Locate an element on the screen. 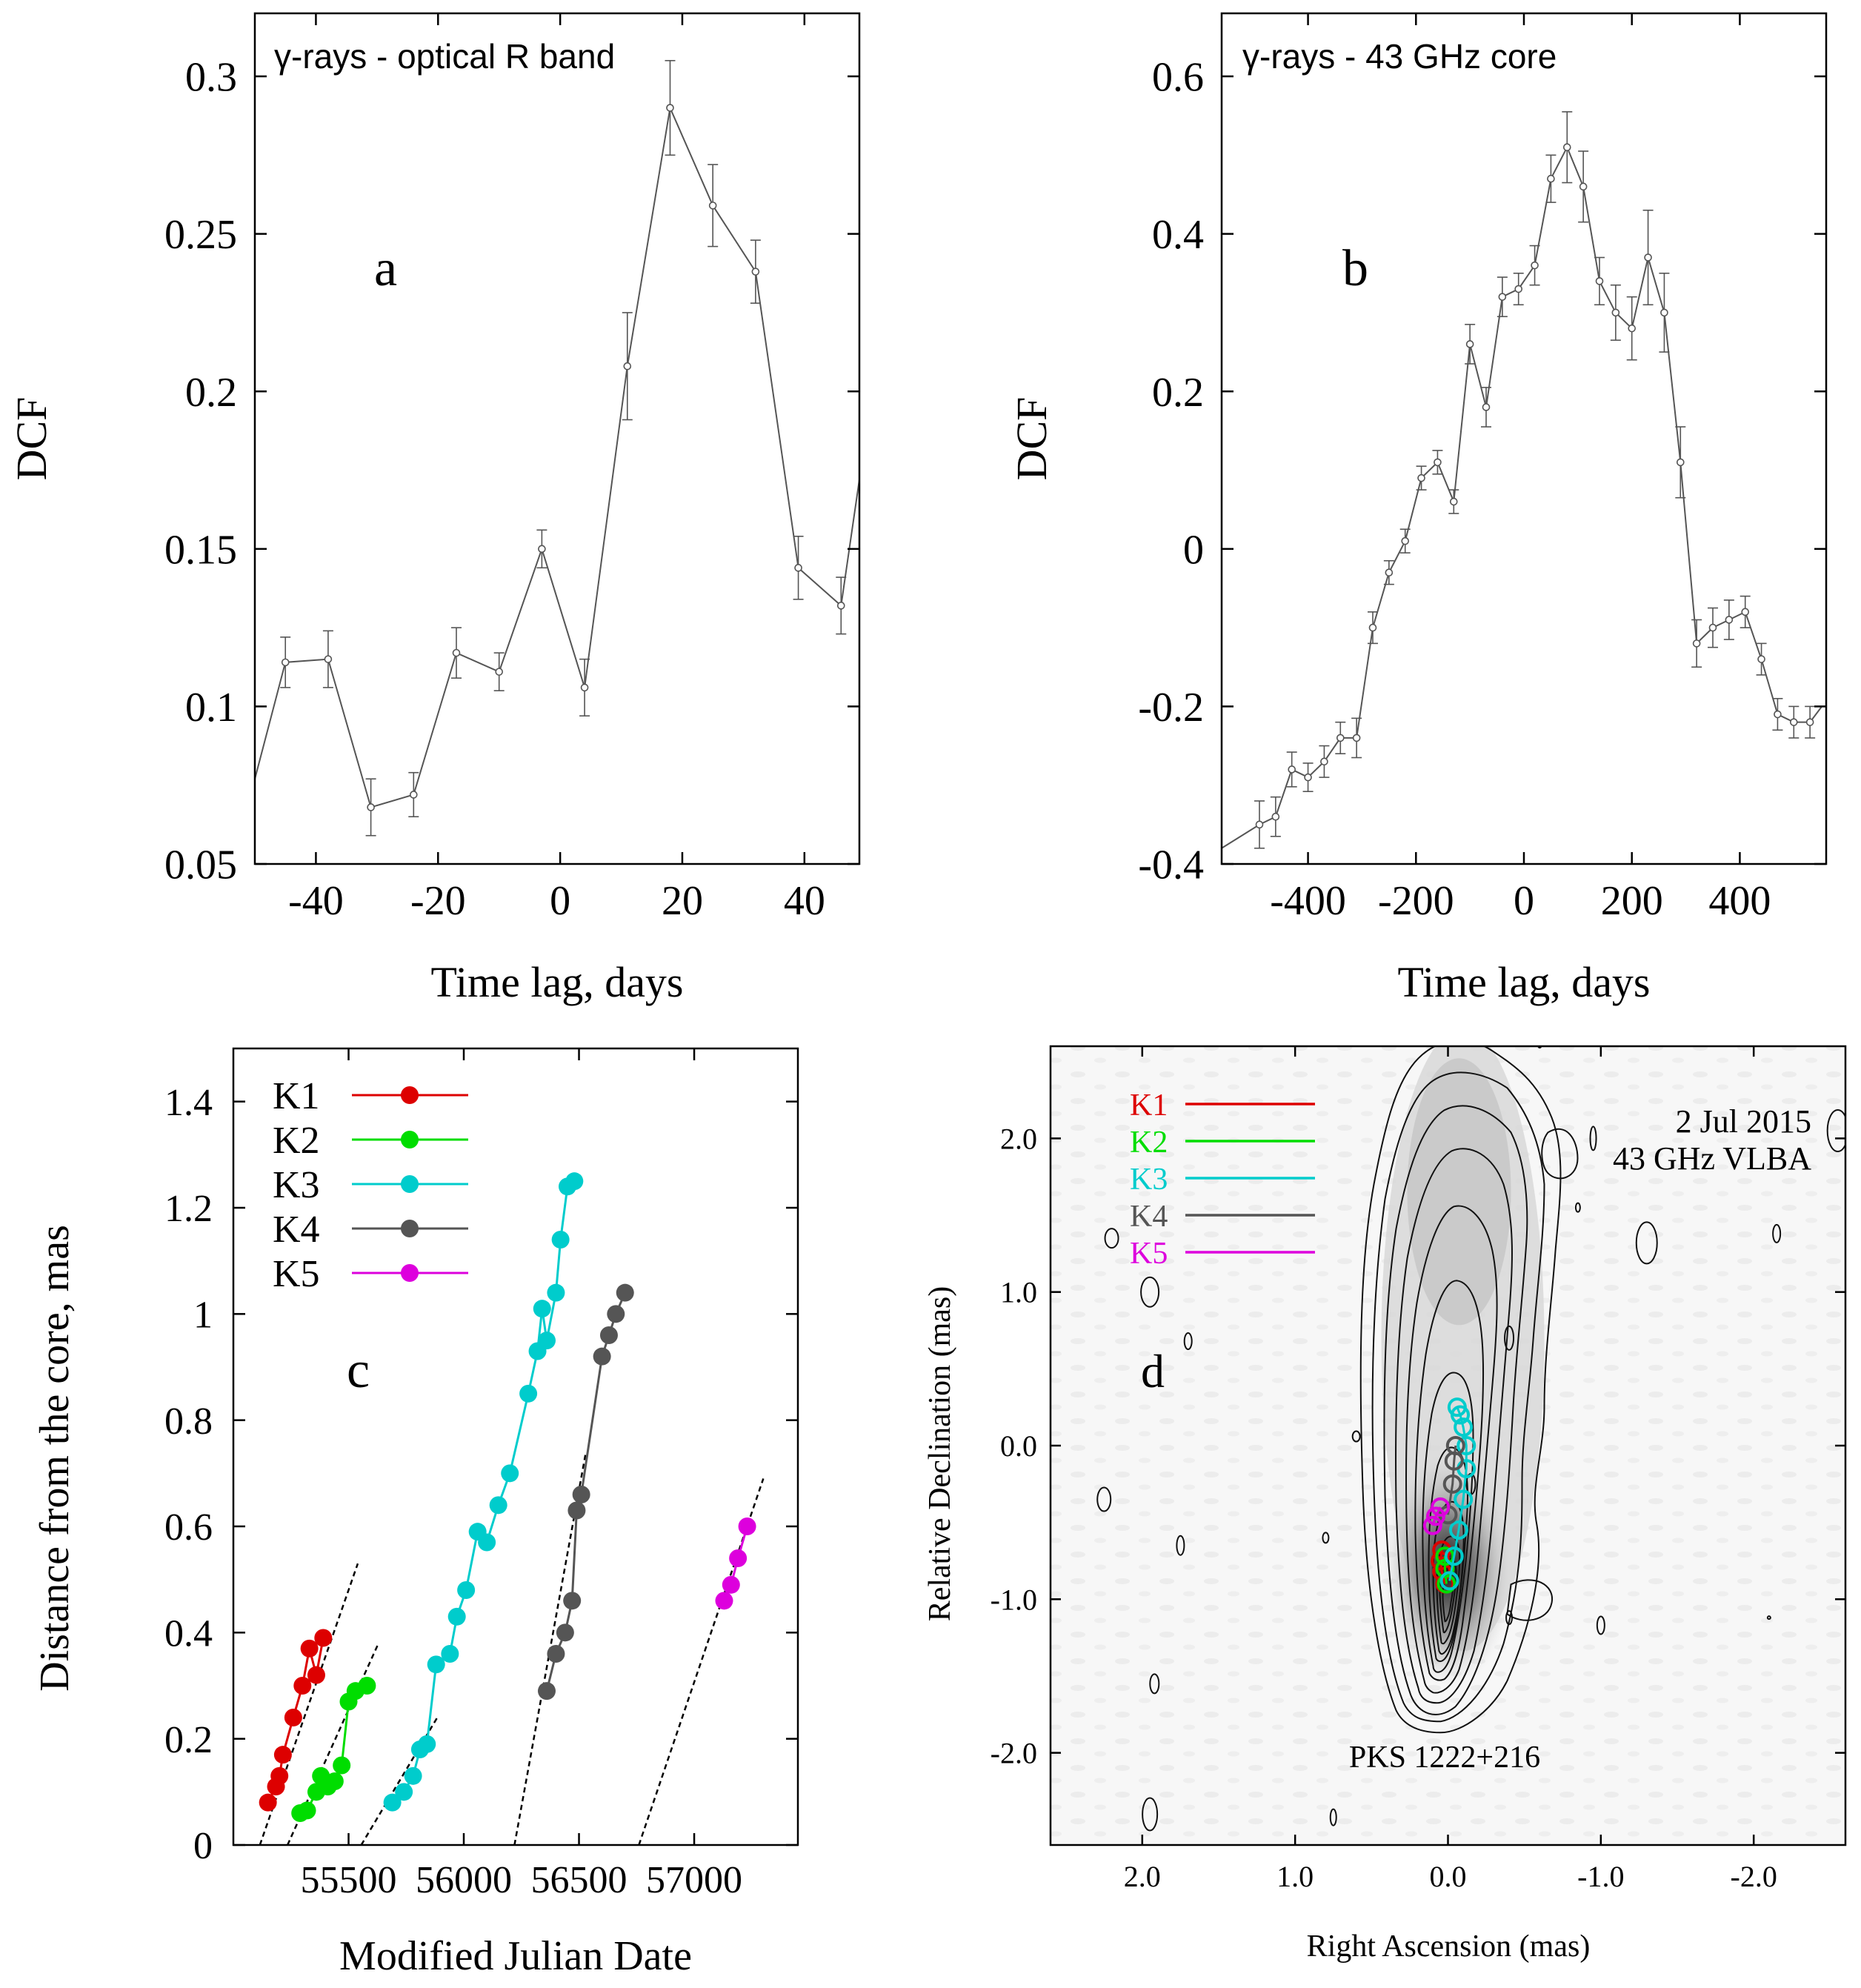 This screenshot has width=1861, height=1988. legend-label-k4: K4 is located at coordinates (296, 1230).